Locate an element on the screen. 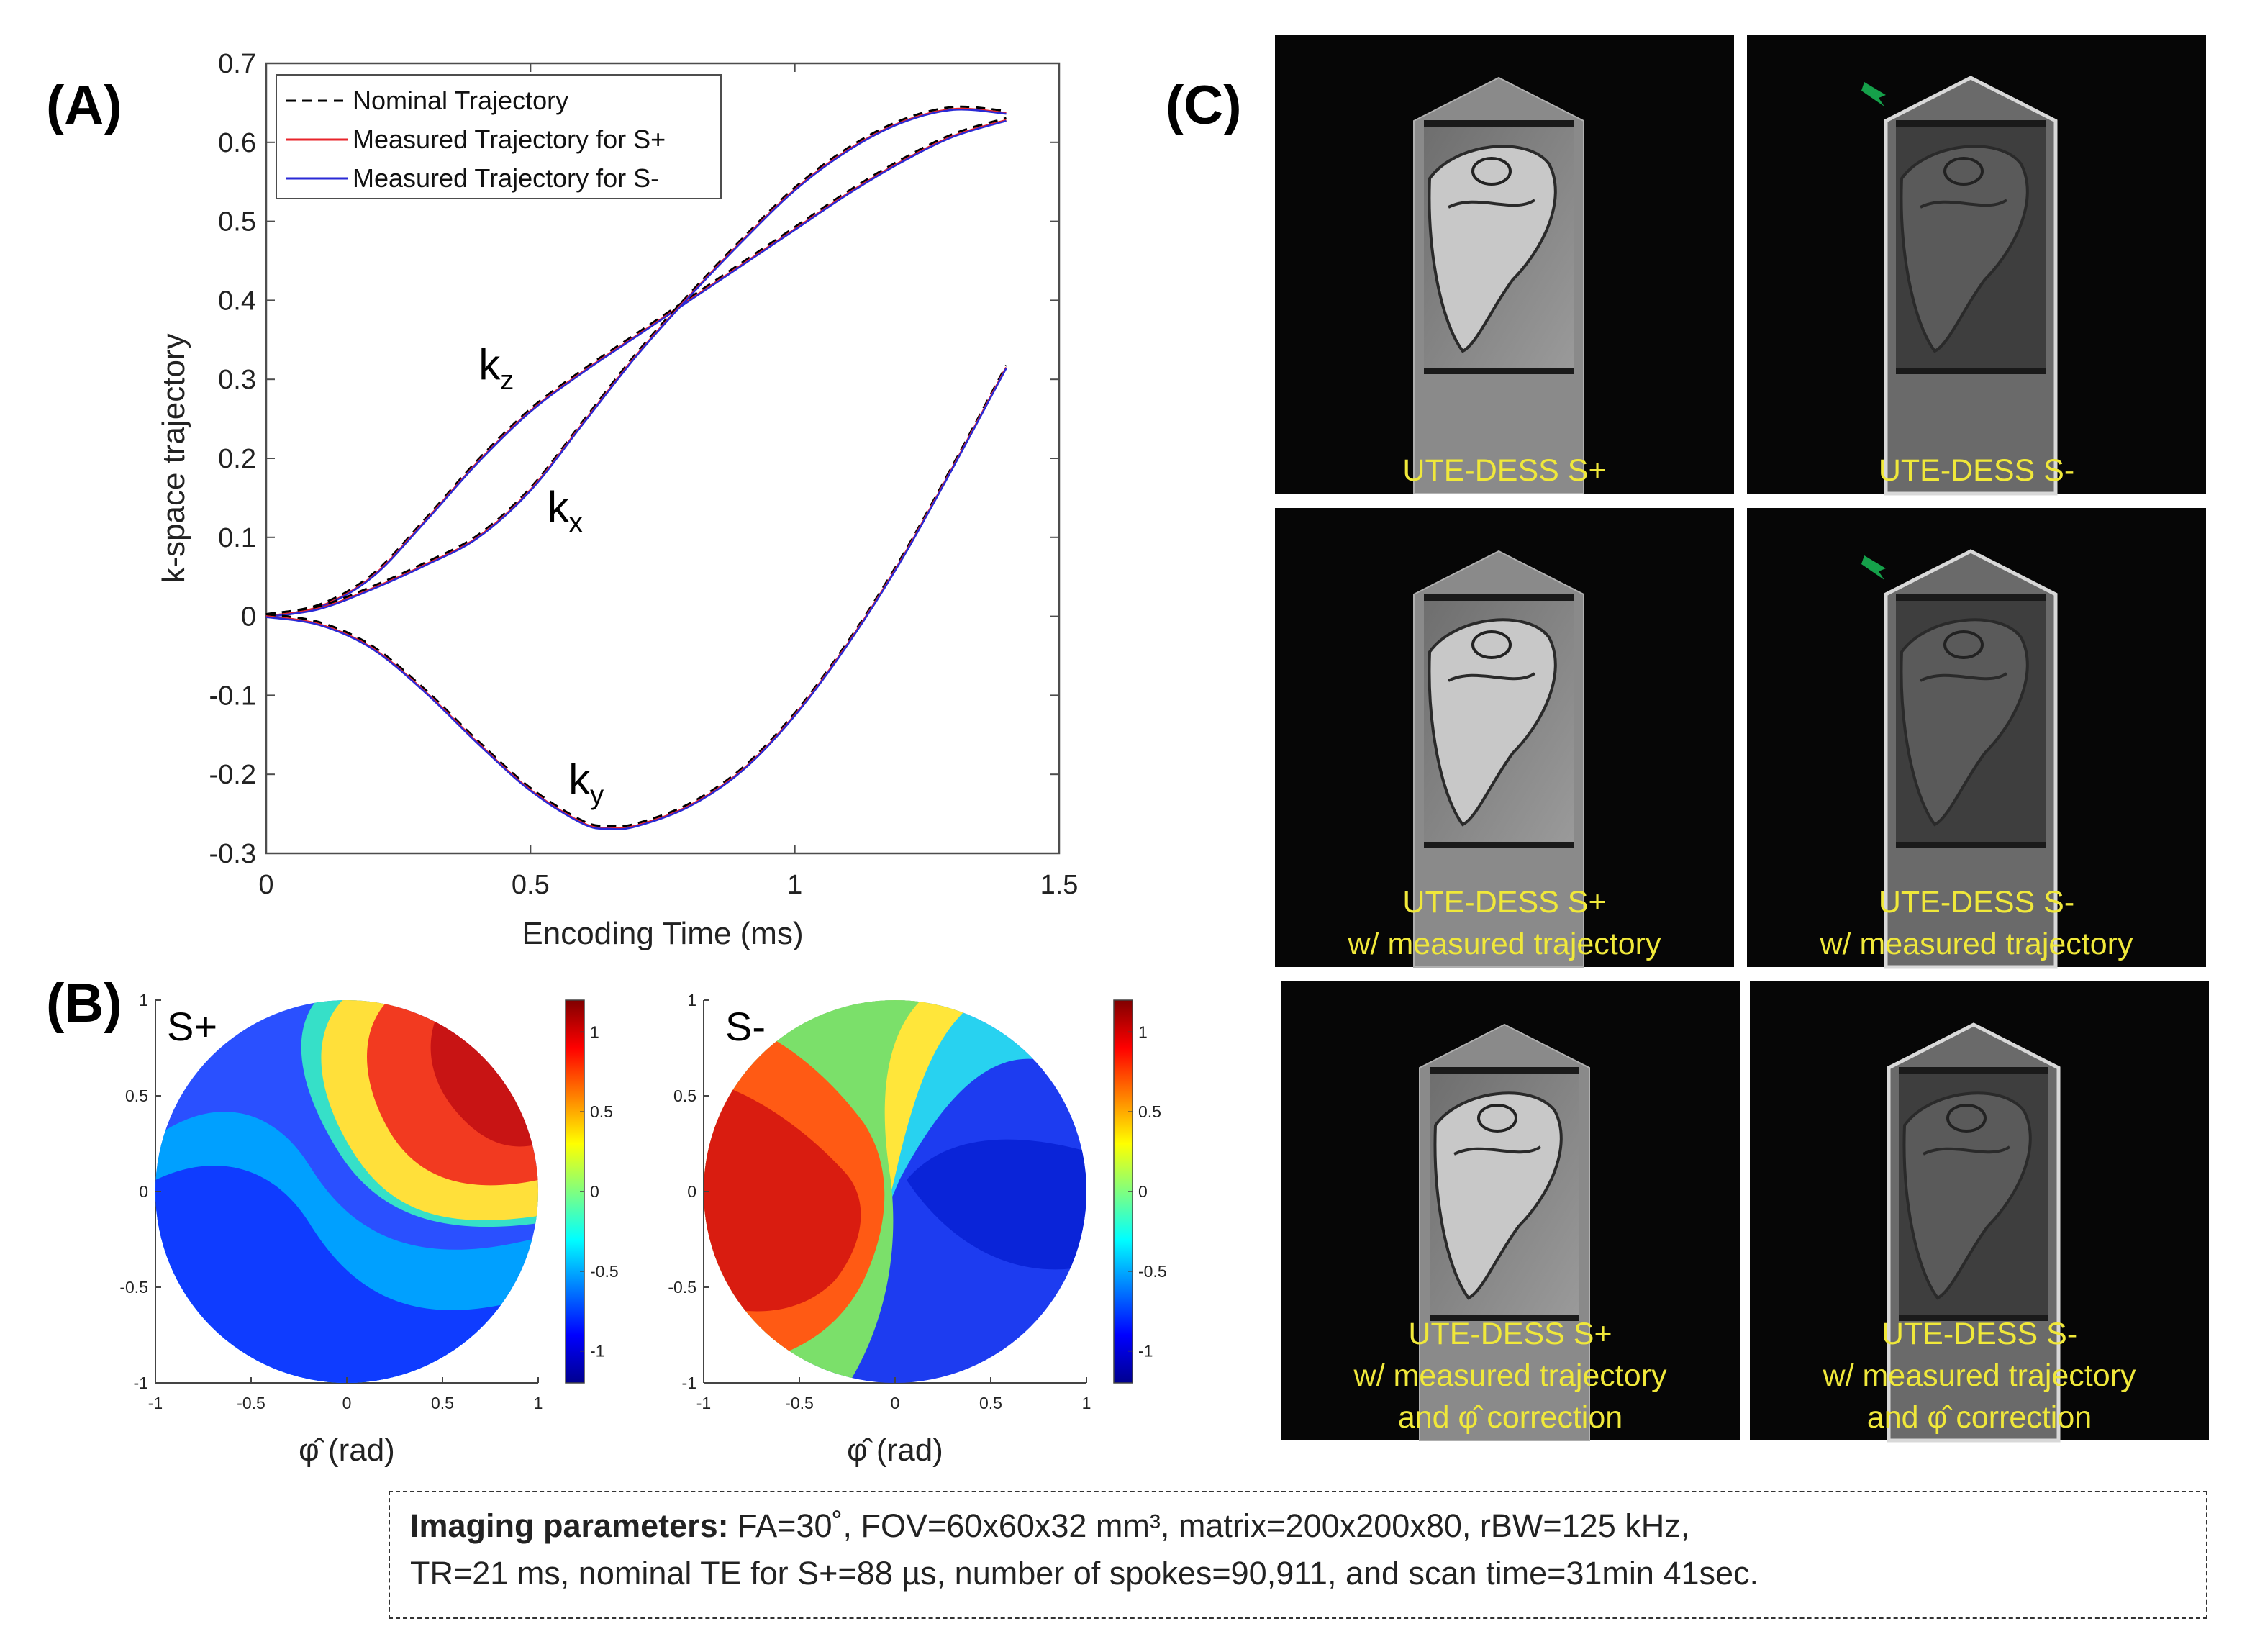  curve-label-base: k is located at coordinates (489, 364).